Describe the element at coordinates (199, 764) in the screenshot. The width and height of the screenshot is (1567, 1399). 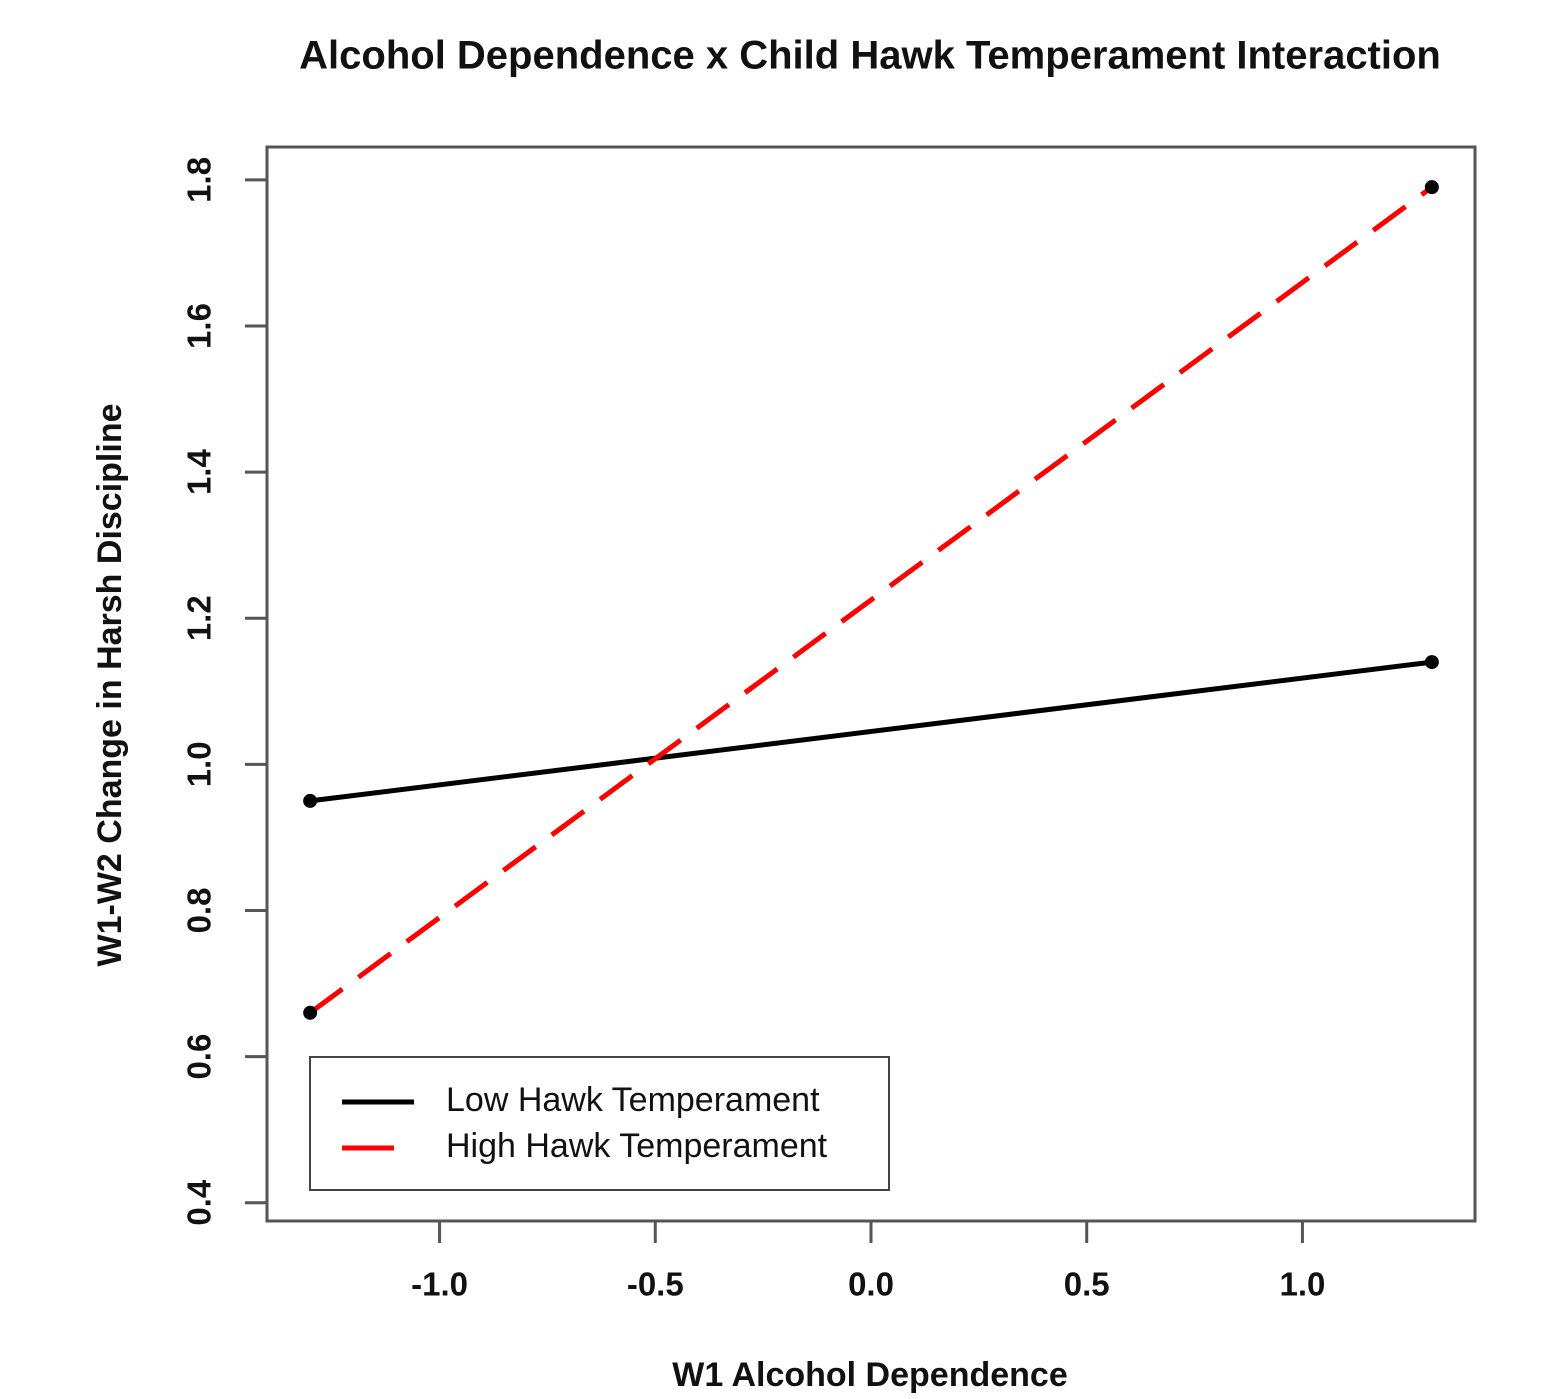
I see `y-tick-label: 1.0` at that location.